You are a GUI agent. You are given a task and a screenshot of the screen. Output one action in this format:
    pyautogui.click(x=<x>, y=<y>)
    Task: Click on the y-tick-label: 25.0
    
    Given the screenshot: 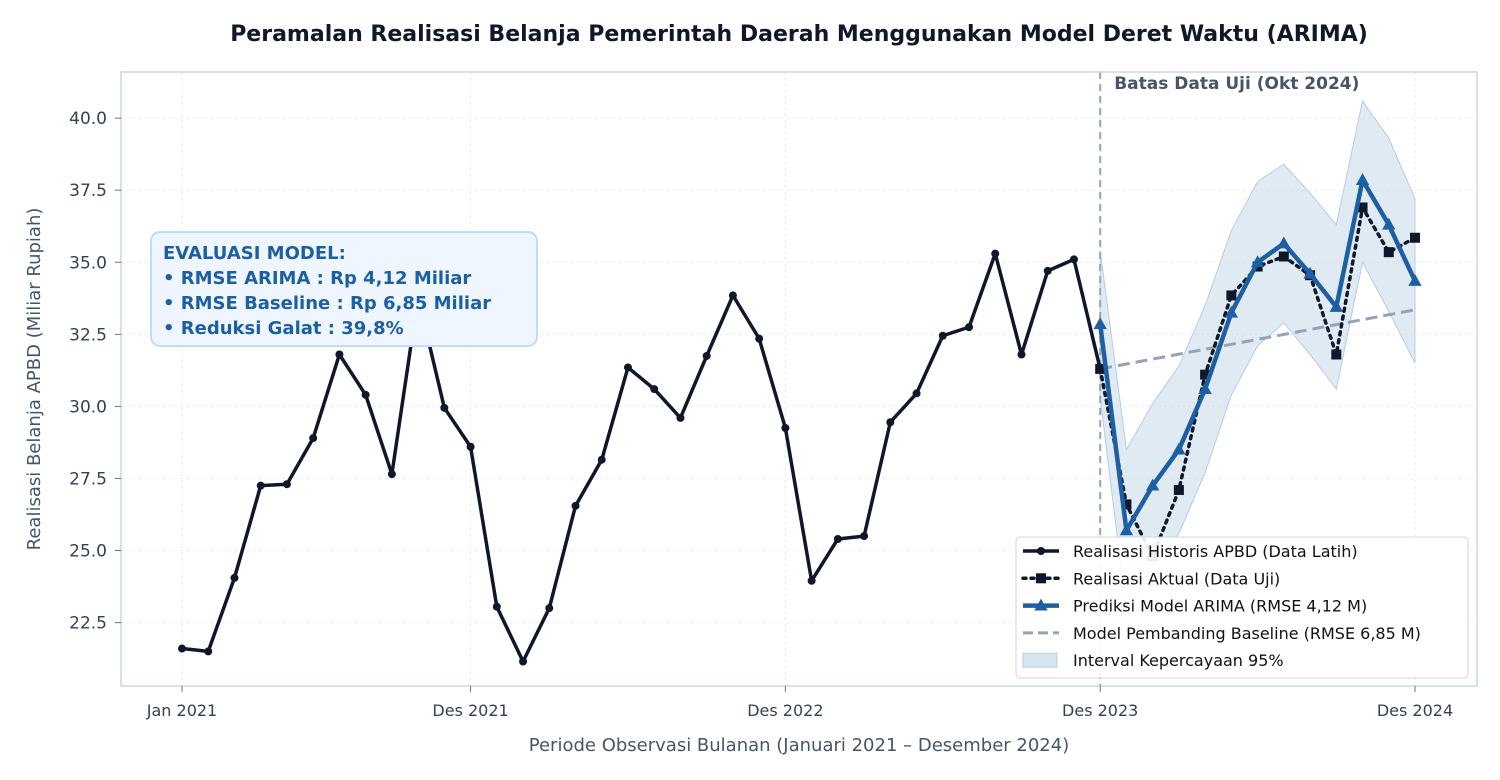 What is the action you would take?
    pyautogui.click(x=88, y=552)
    